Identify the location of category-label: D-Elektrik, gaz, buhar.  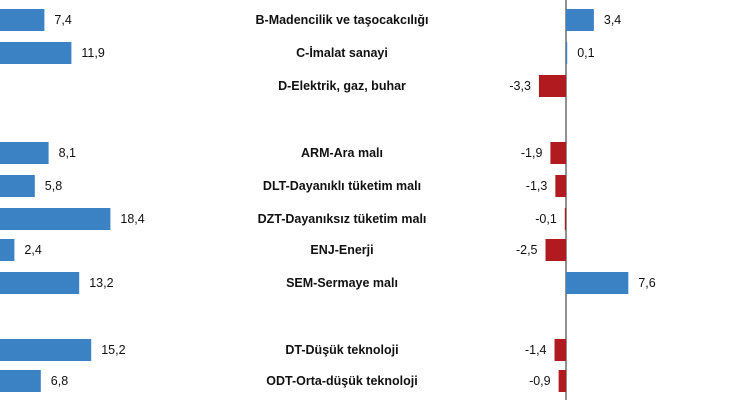
(342, 86).